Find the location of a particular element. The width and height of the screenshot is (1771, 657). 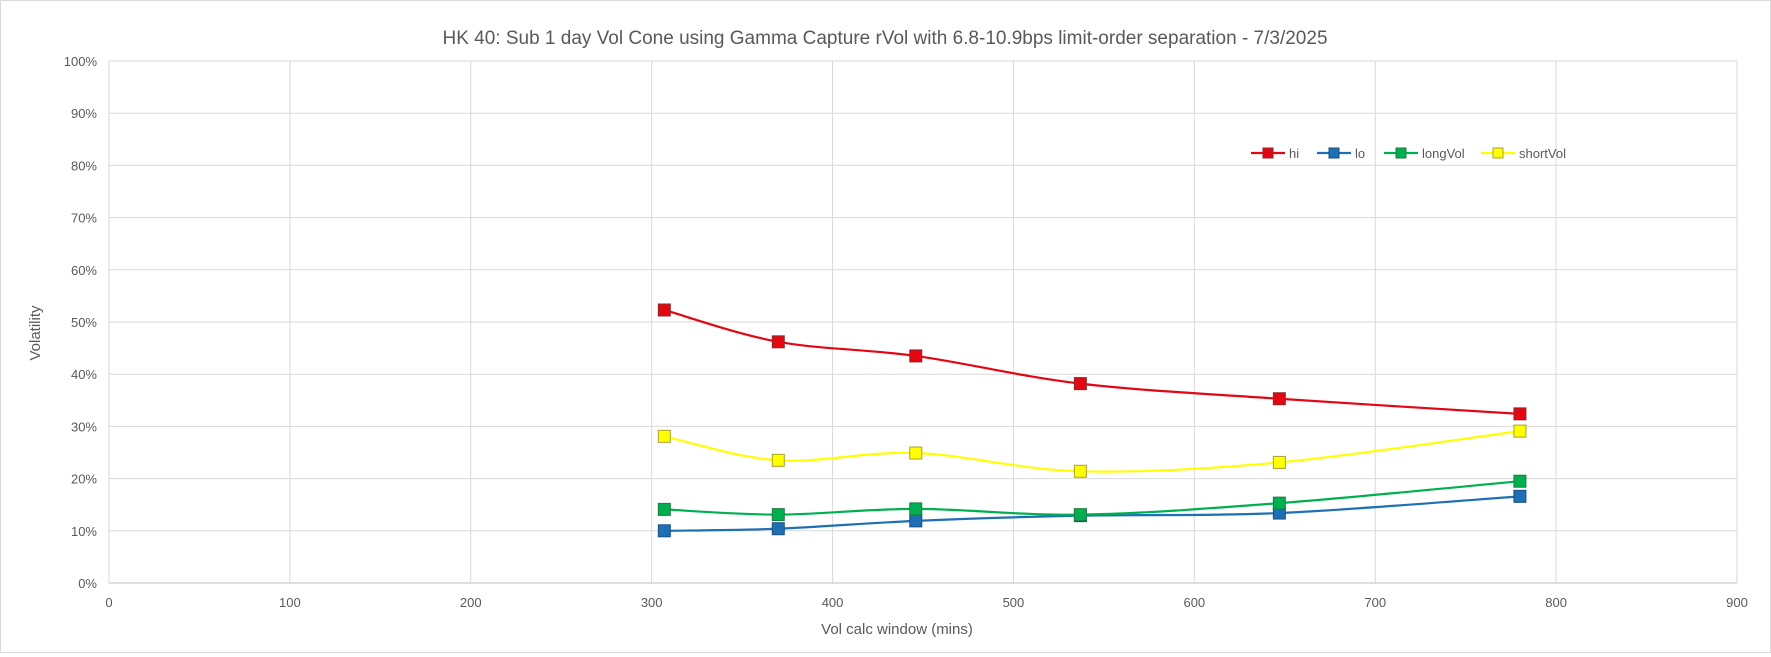

y-tick-label: 40% is located at coordinates (84, 374).